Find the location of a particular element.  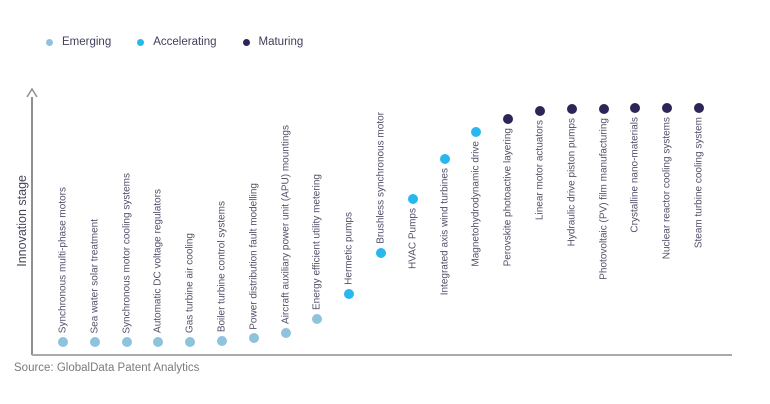

data-point-label: Perovskite photoactive layering is located at coordinates (508, 197).